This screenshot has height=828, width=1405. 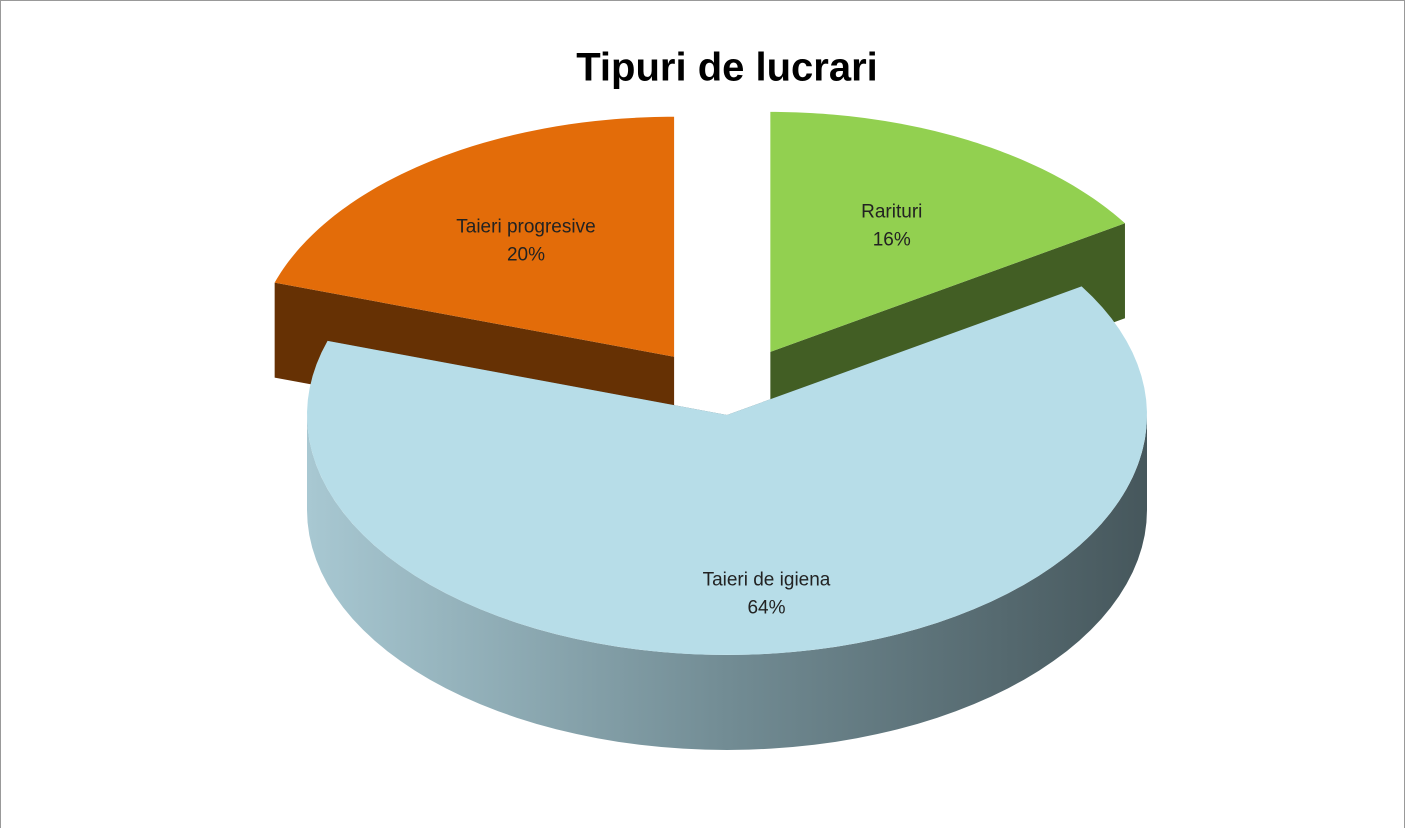 I want to click on slice-label: Rarituri, so click(x=891, y=212).